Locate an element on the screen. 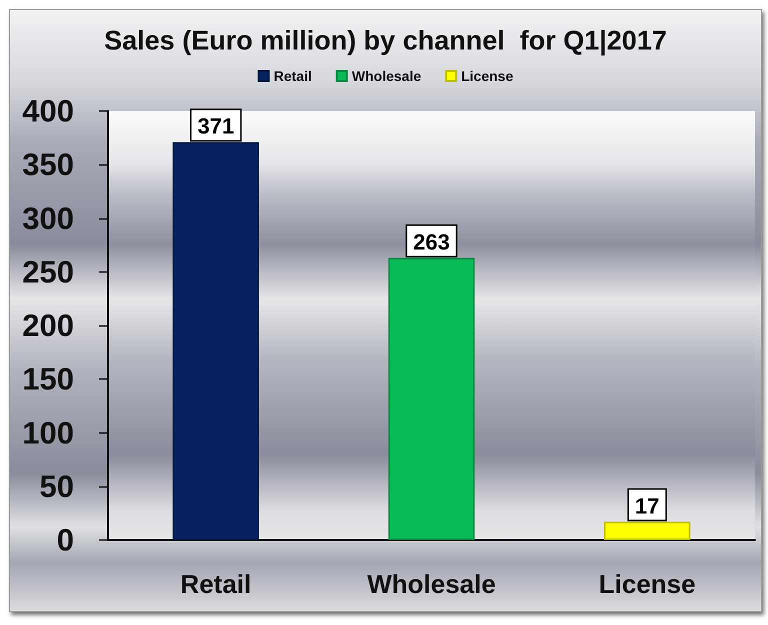  chart-title: Sales (Euro million) by channel for Q1|2017 is located at coordinates (385, 41).